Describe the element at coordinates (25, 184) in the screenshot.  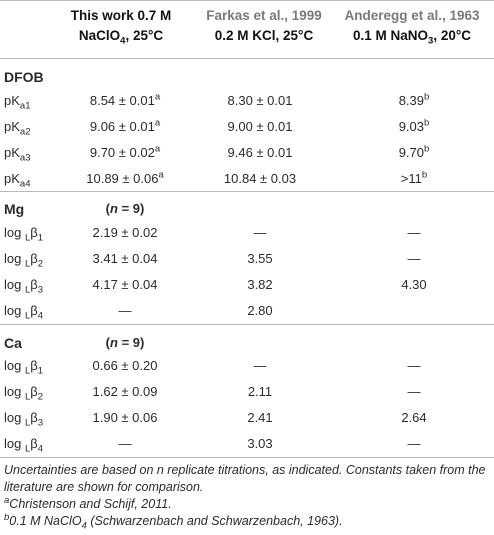
I see `row-label-subscript: a4` at that location.